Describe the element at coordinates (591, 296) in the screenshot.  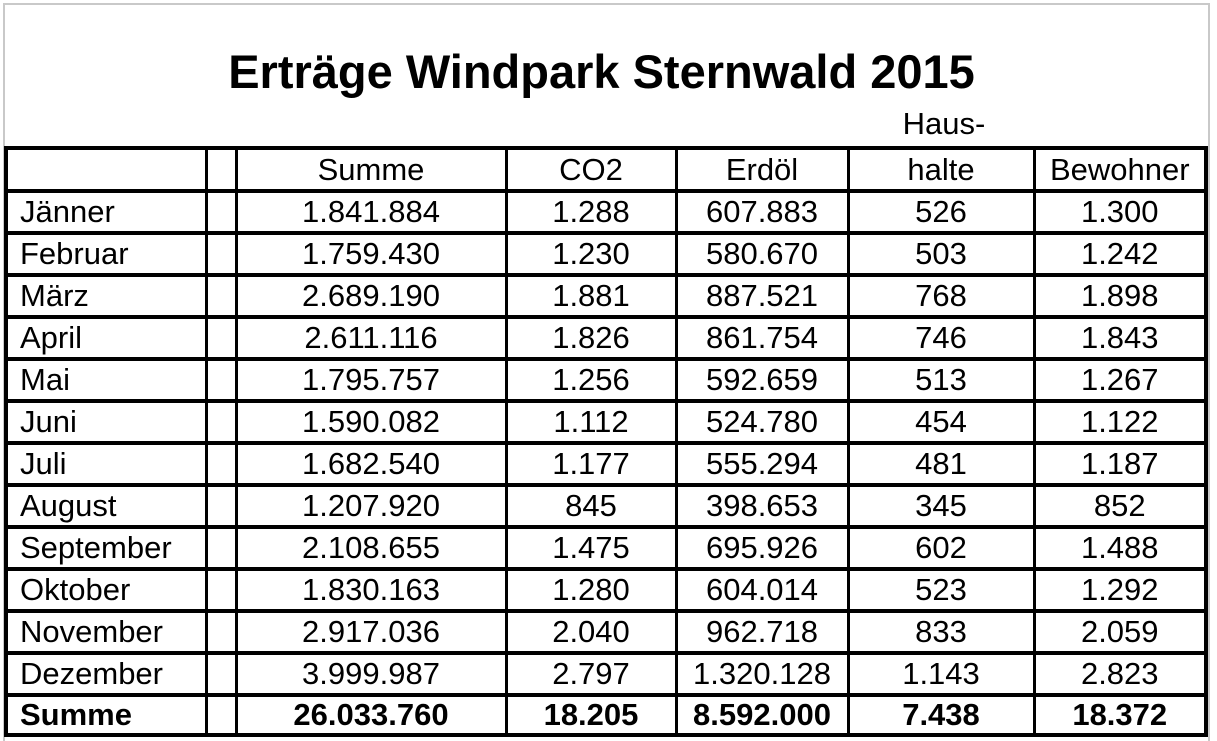
I see `cell-co2: 1.881` at that location.